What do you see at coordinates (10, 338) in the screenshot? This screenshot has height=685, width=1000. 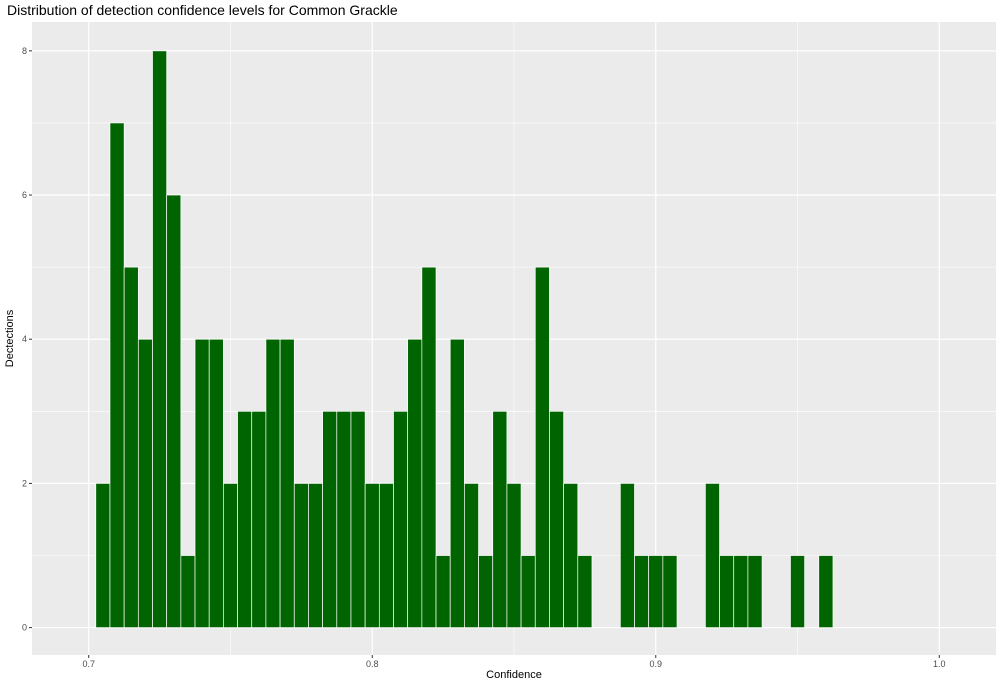 I see `y-axis-title: Dectections` at bounding box center [10, 338].